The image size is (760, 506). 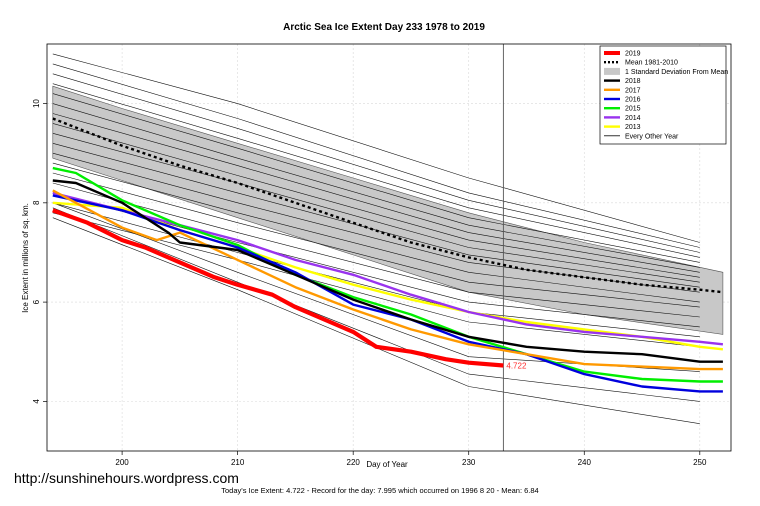 What do you see at coordinates (633, 54) in the screenshot?
I see `legend-label: 2019` at bounding box center [633, 54].